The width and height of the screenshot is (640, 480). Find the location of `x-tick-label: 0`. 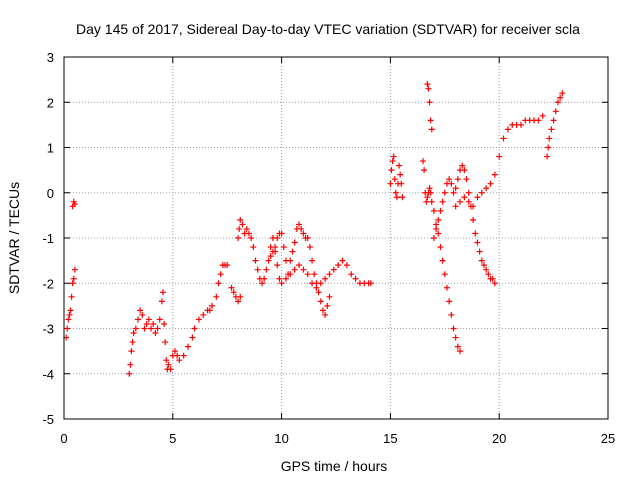

x-tick-label: 0 is located at coordinates (63, 438).